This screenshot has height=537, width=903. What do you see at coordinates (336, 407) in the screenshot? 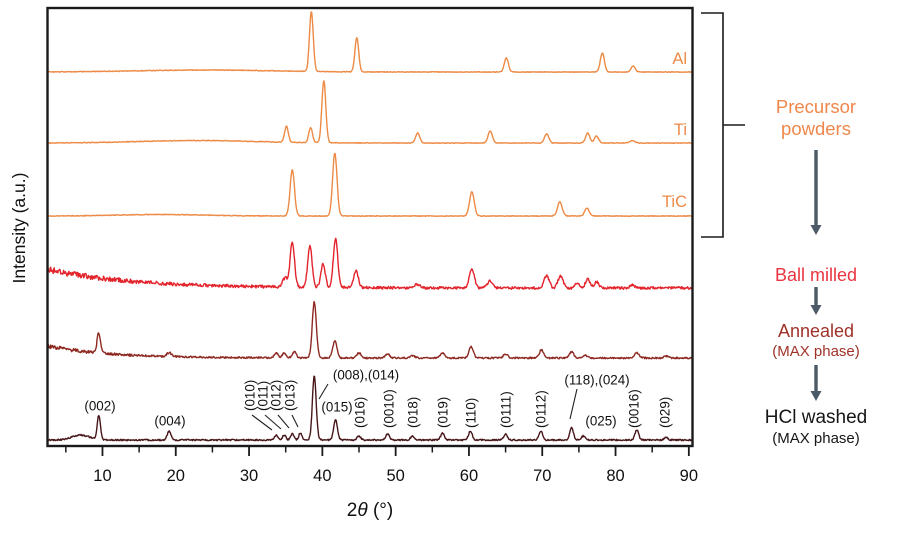
I see `peak-label: (015)` at bounding box center [336, 407].